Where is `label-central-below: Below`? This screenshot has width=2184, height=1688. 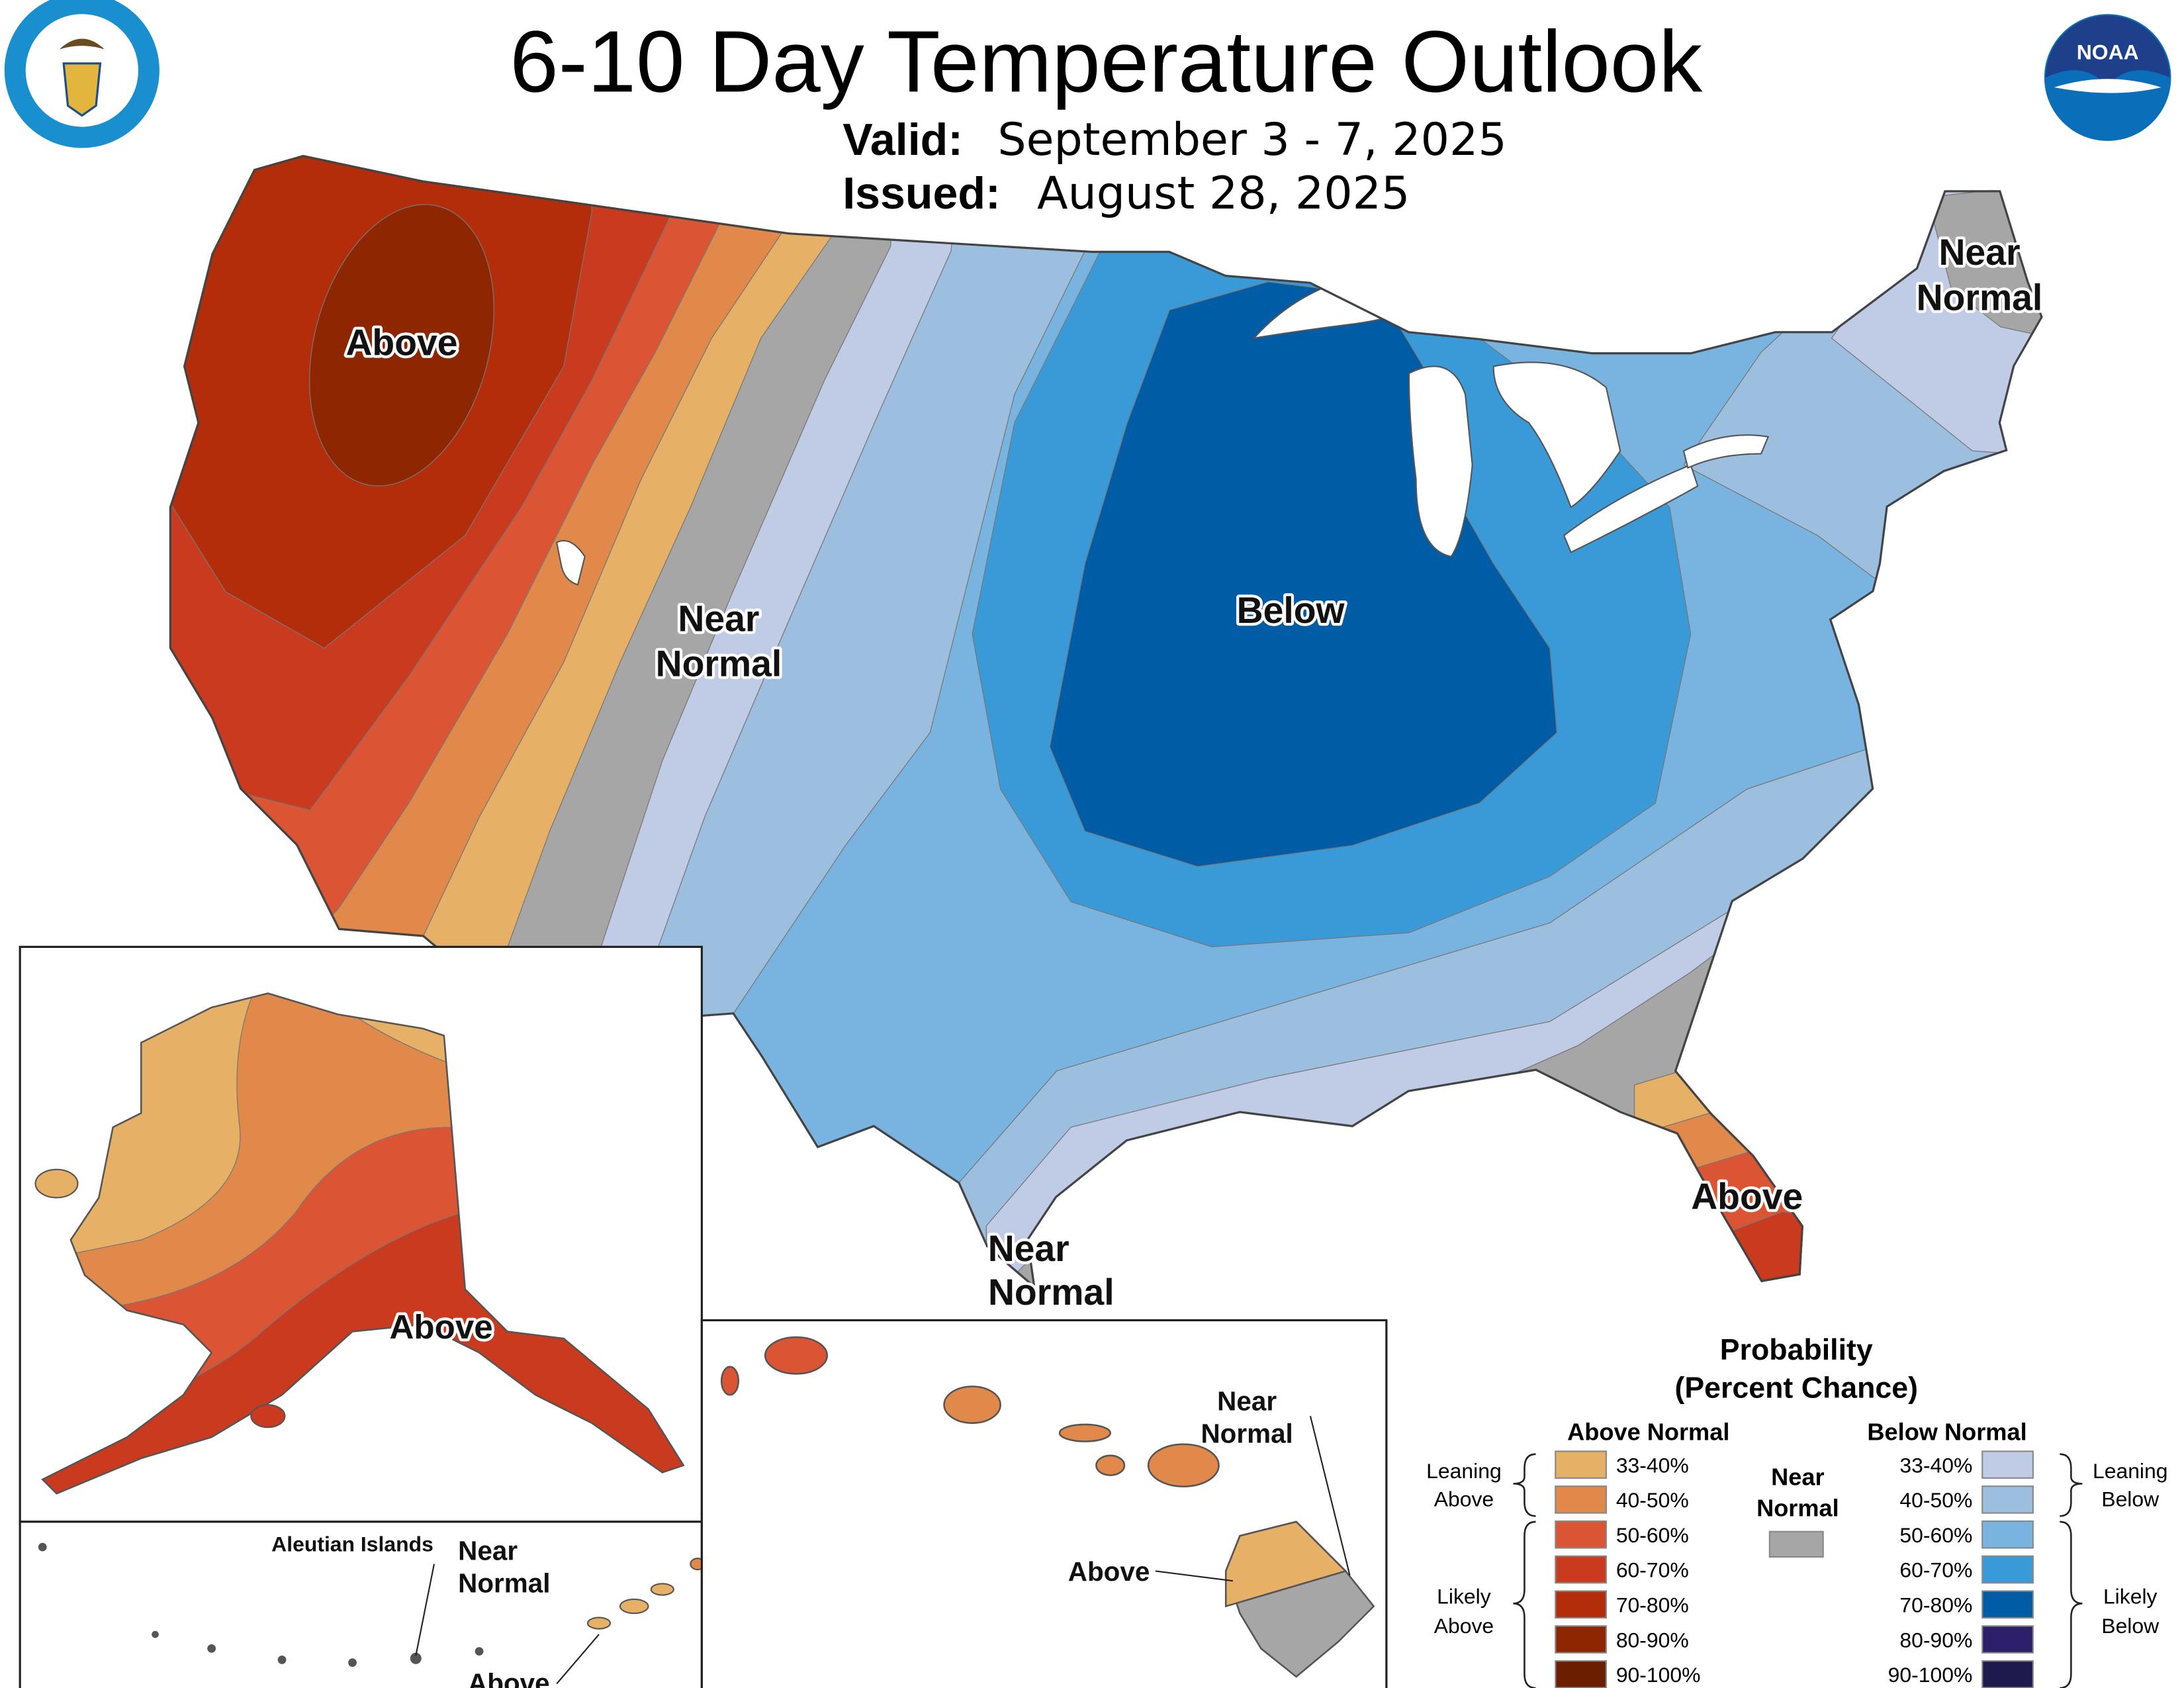
label-central-below: Below is located at coordinates (1291, 610).